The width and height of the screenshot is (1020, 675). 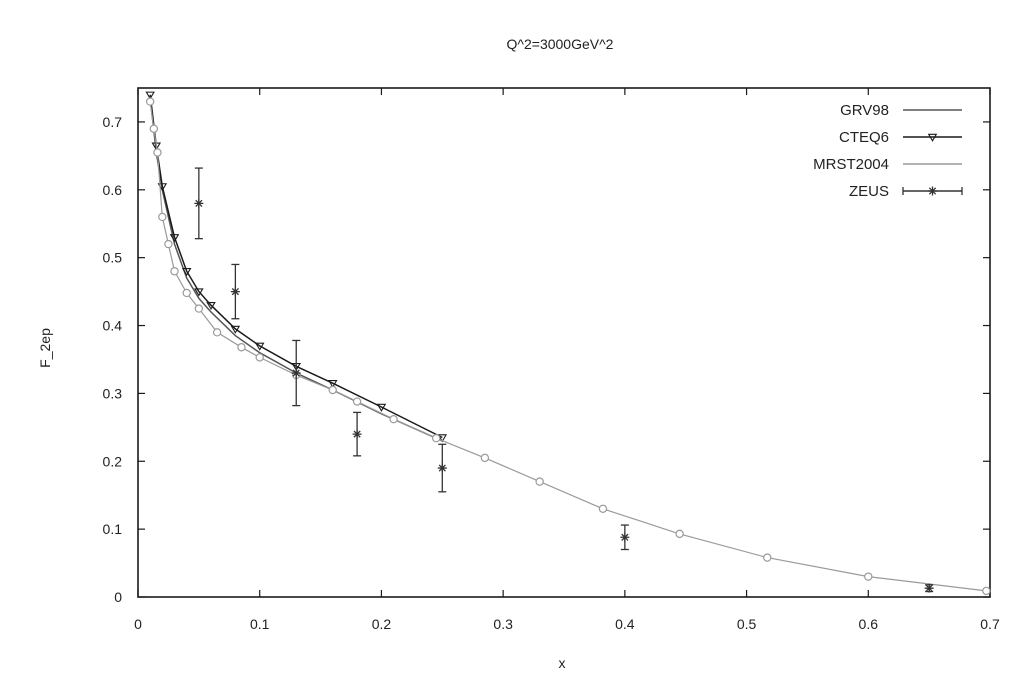 What do you see at coordinates (260, 624) in the screenshot?
I see `x-tick-label: 0.1` at bounding box center [260, 624].